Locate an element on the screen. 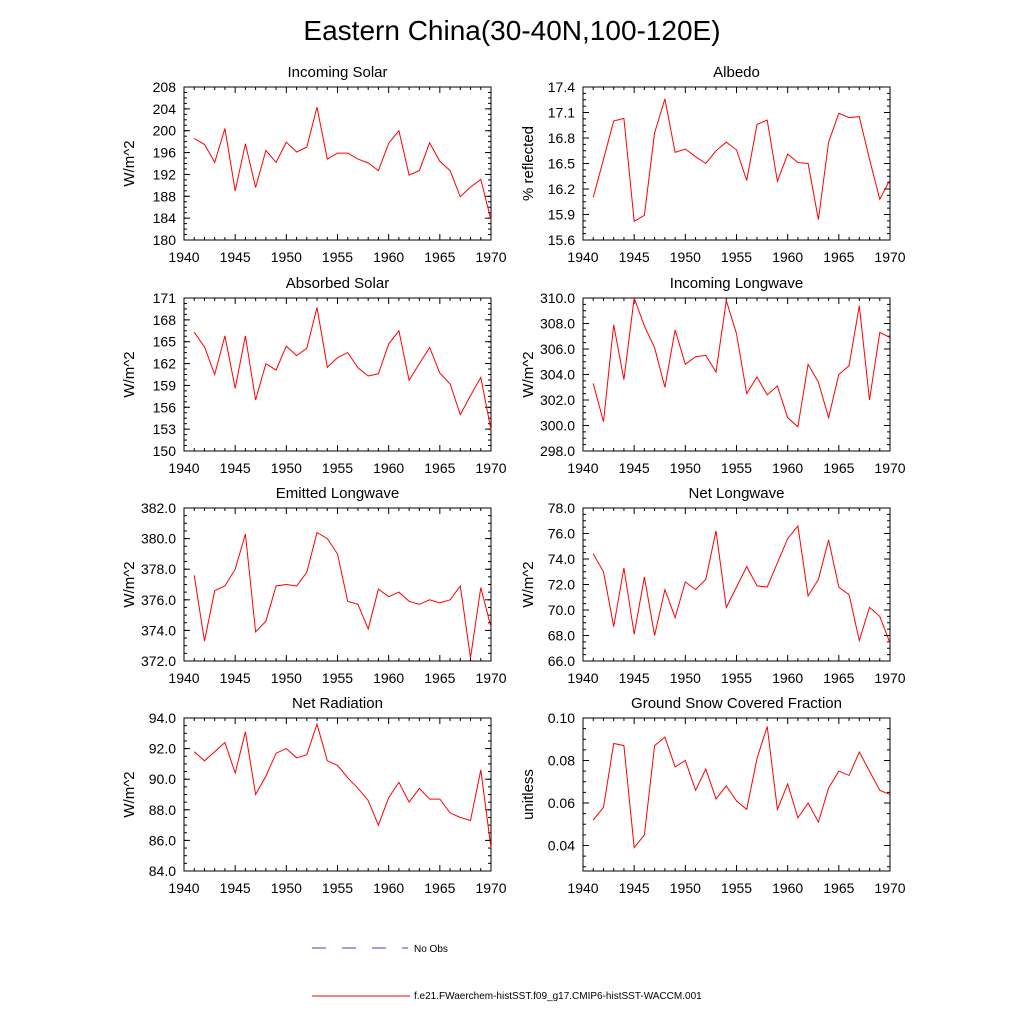 The height and width of the screenshot is (1024, 1024). y-tick-label: 16.5 is located at coordinates (561, 164).